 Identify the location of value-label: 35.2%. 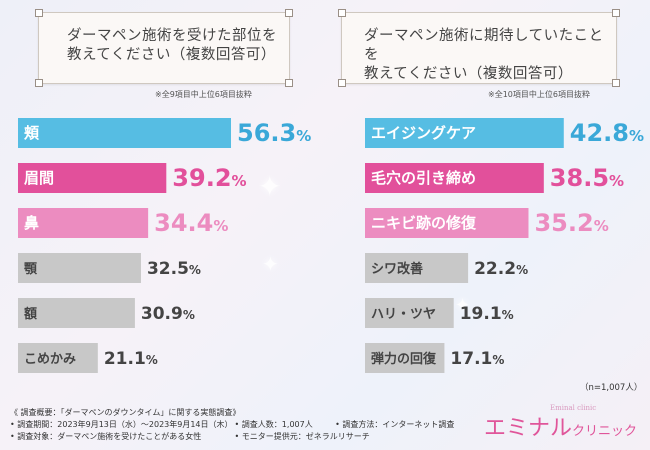
(571, 223).